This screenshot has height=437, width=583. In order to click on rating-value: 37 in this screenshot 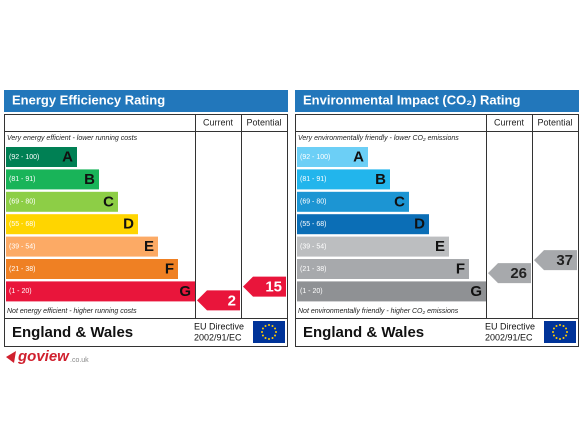, I will do `click(564, 260)`.